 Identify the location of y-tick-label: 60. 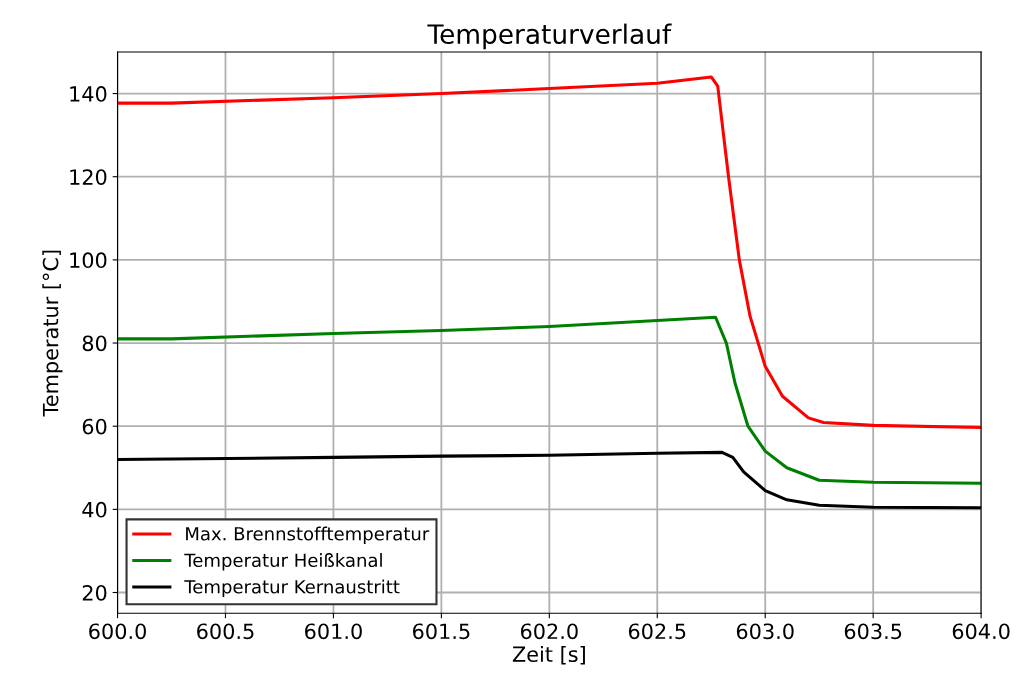
(94, 426).